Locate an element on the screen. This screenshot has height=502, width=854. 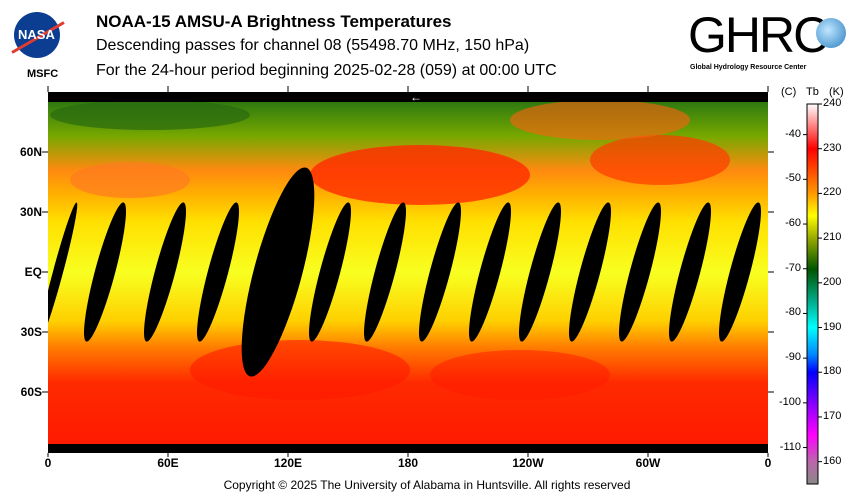
colorbar-label-c-value: -80 is located at coordinates (793, 312).